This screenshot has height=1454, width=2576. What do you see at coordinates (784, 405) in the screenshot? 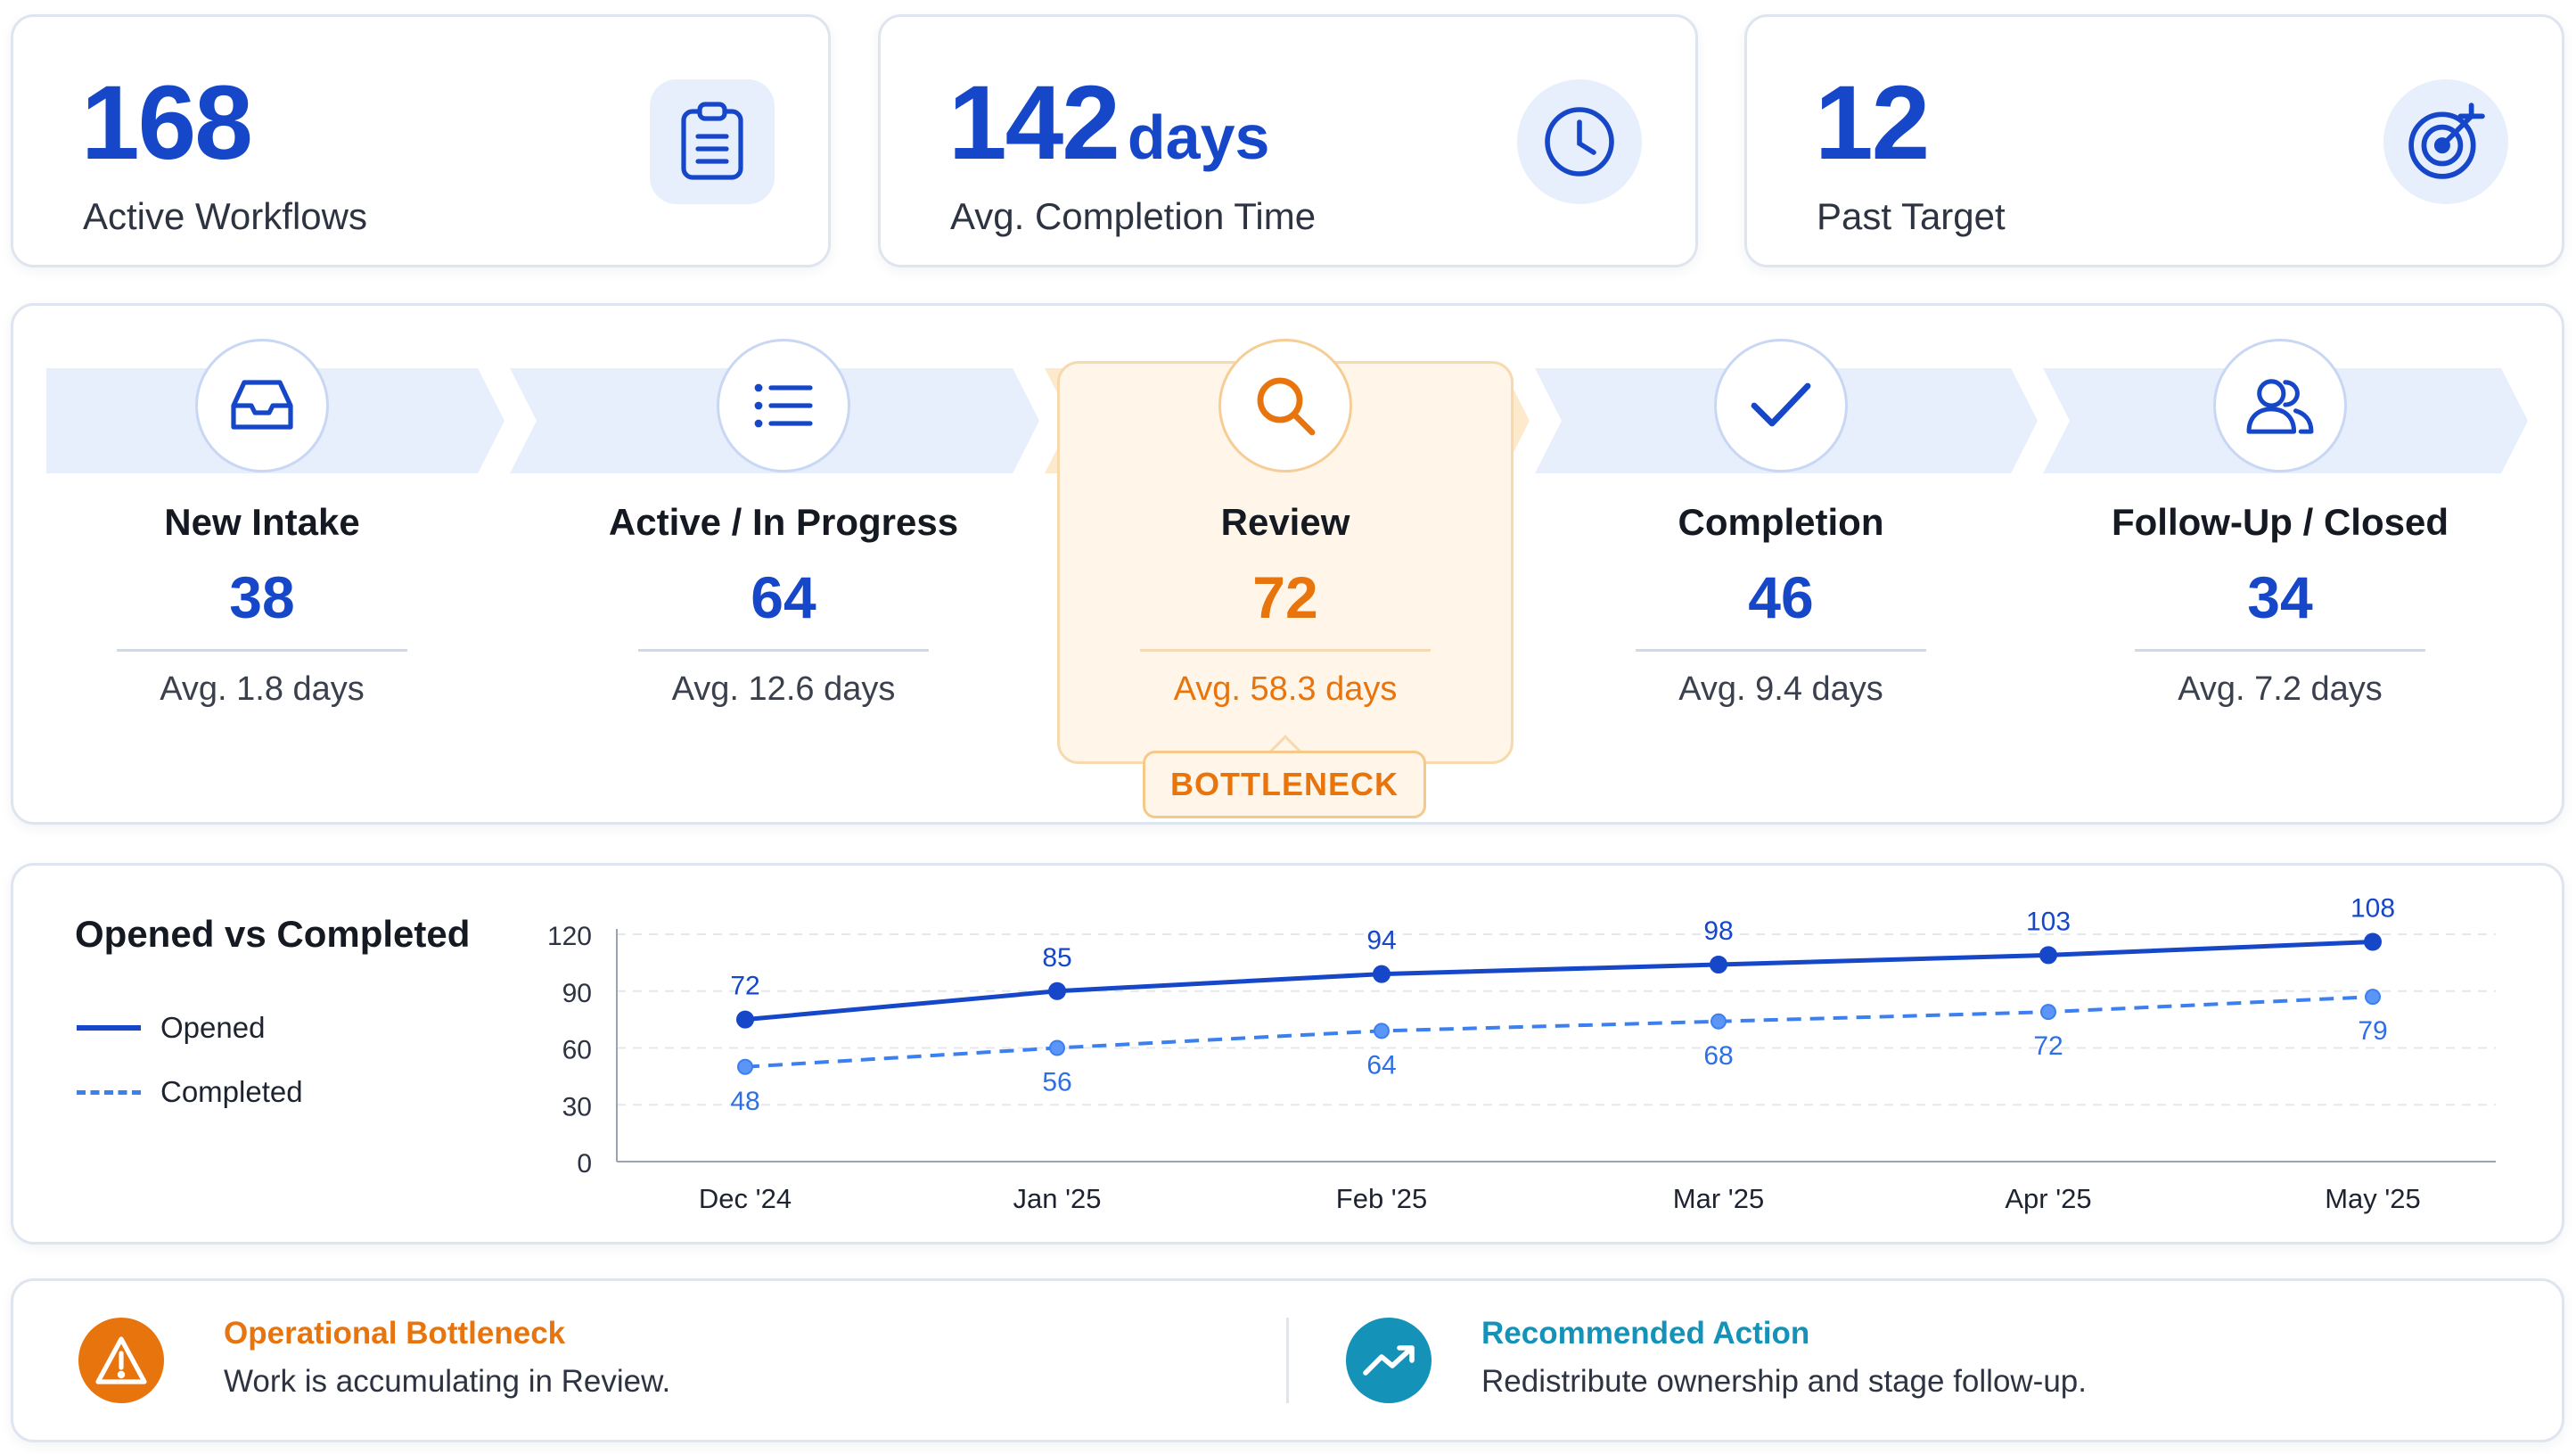
I see `list-icon` at bounding box center [784, 405].